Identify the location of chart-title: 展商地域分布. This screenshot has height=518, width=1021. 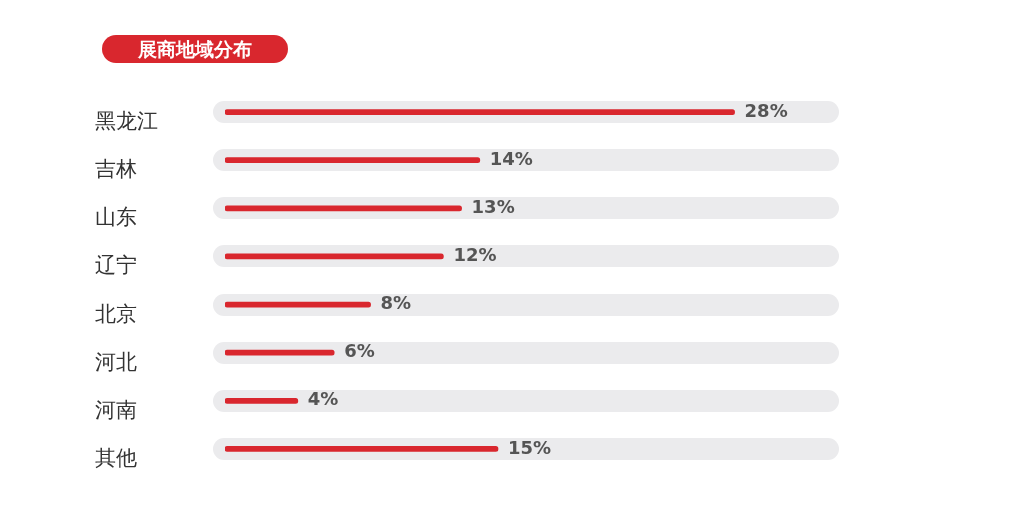
(195, 49).